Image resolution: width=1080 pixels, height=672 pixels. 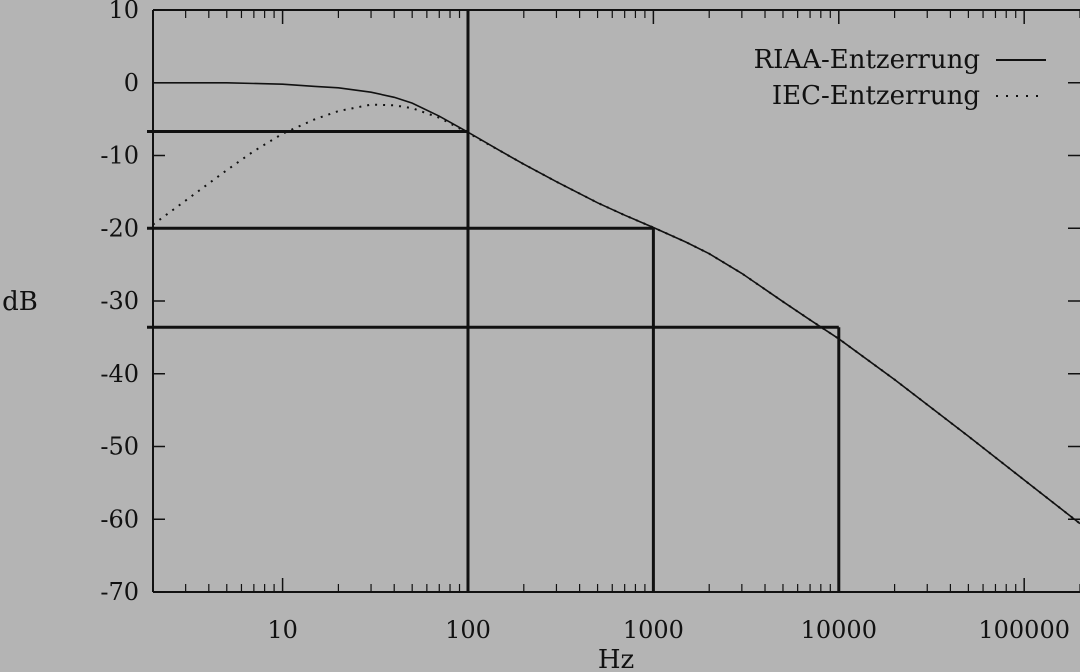 What do you see at coordinates (616, 658) in the screenshot?
I see `x-axis-title: Hz` at bounding box center [616, 658].